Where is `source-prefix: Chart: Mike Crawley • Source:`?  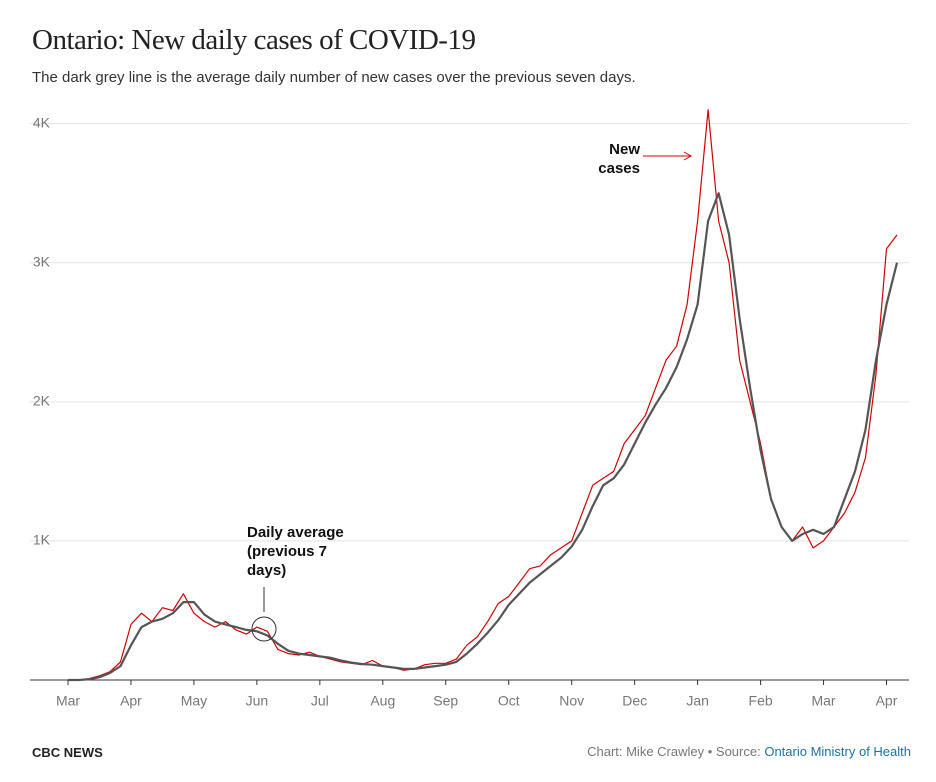
source-prefix: Chart: Mike Crawley • Source: is located at coordinates (674, 751).